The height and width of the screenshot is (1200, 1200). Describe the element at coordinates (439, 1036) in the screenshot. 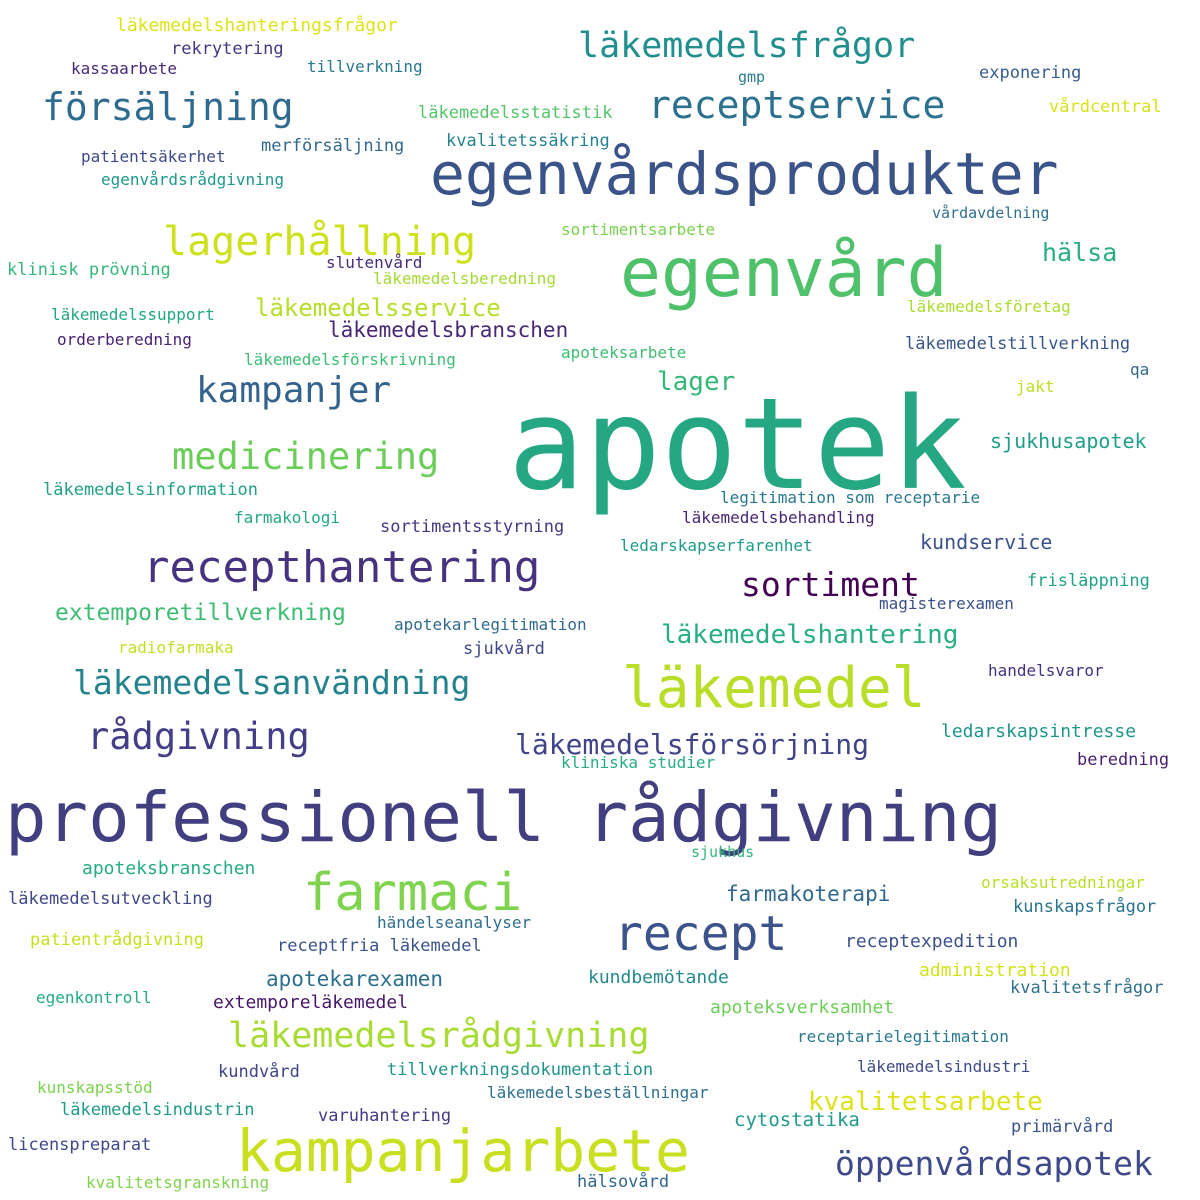

I see `cloud-word: läkemedelsrådgivning` at that location.